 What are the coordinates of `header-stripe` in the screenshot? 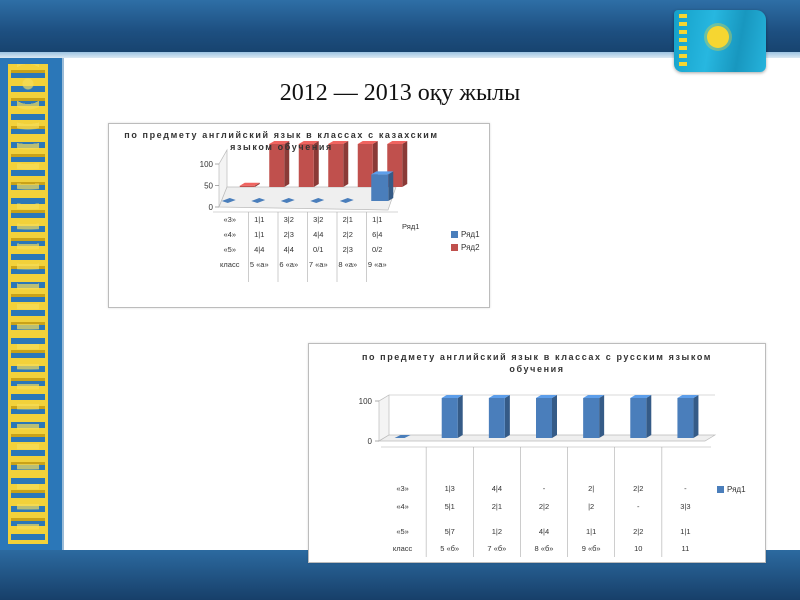 It's located at (400, 55).